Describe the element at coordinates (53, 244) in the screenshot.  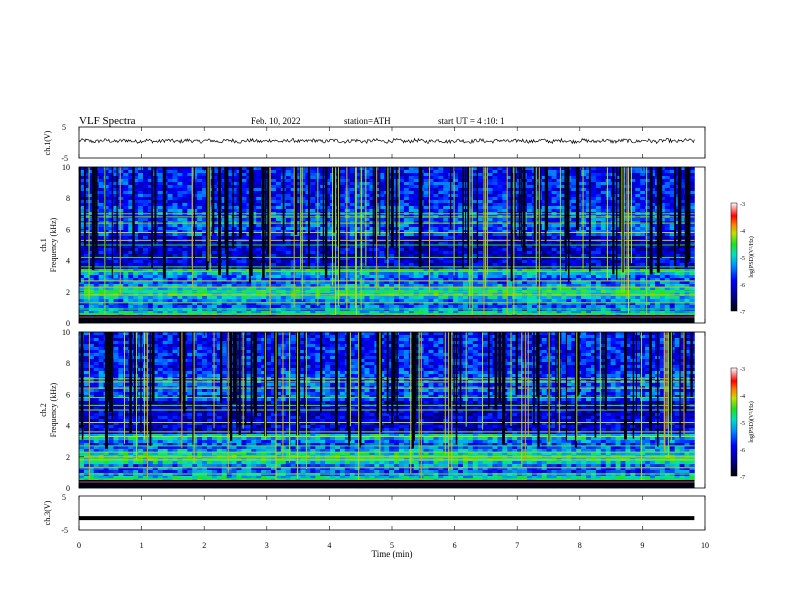
I see `ch1-ylabel-frequency: Frequency (kHz)` at that location.